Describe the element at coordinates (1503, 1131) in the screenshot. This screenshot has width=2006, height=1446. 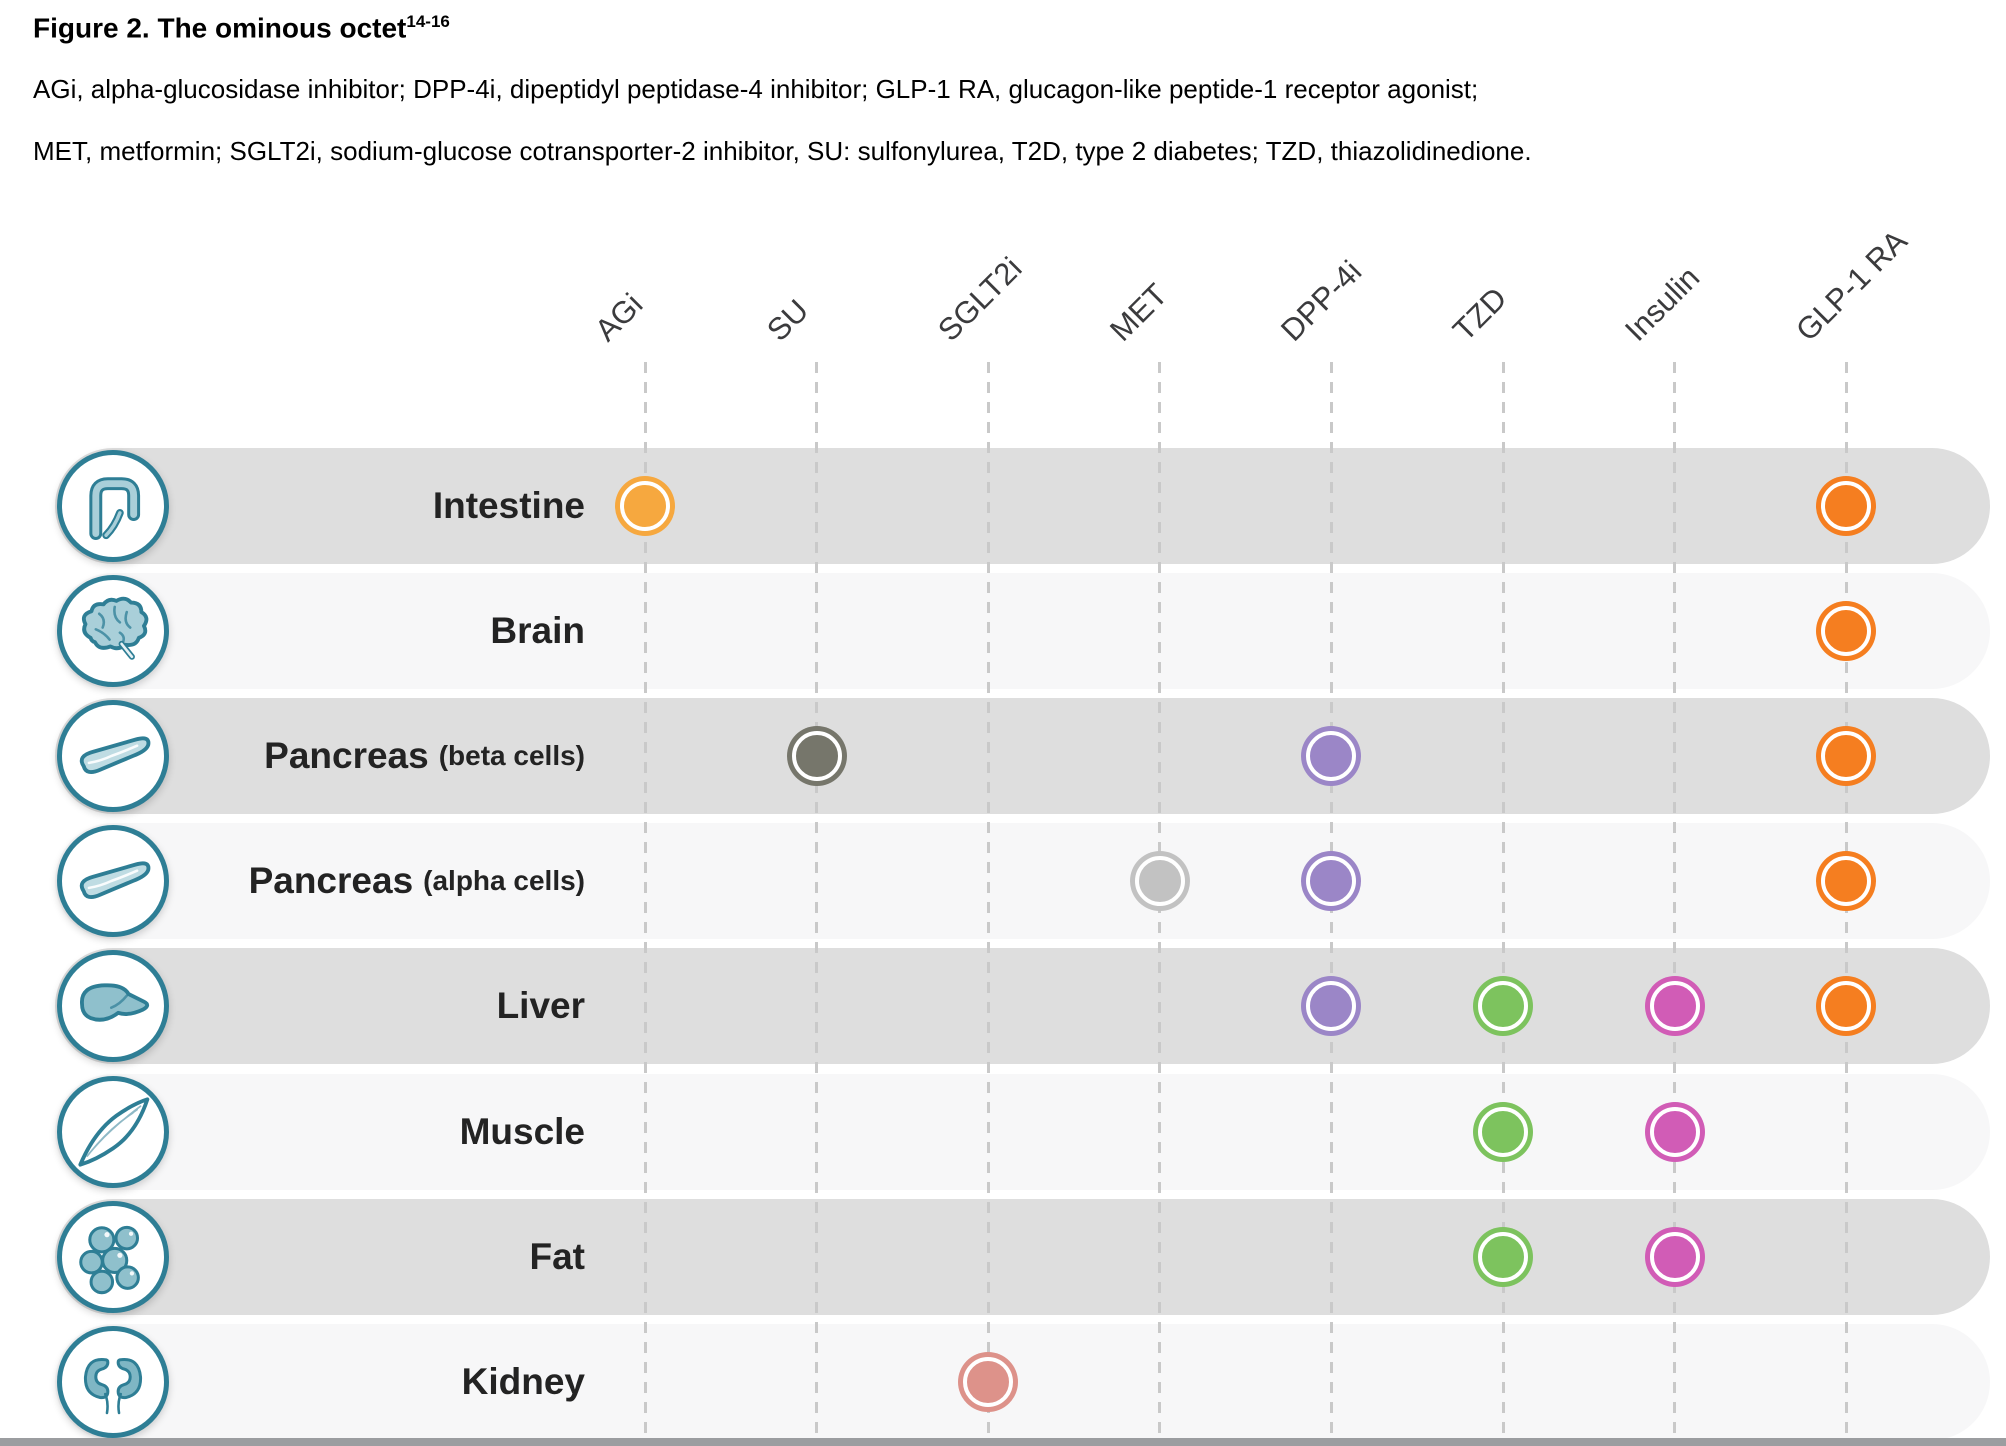
I see `dot-muscle-tzd` at that location.